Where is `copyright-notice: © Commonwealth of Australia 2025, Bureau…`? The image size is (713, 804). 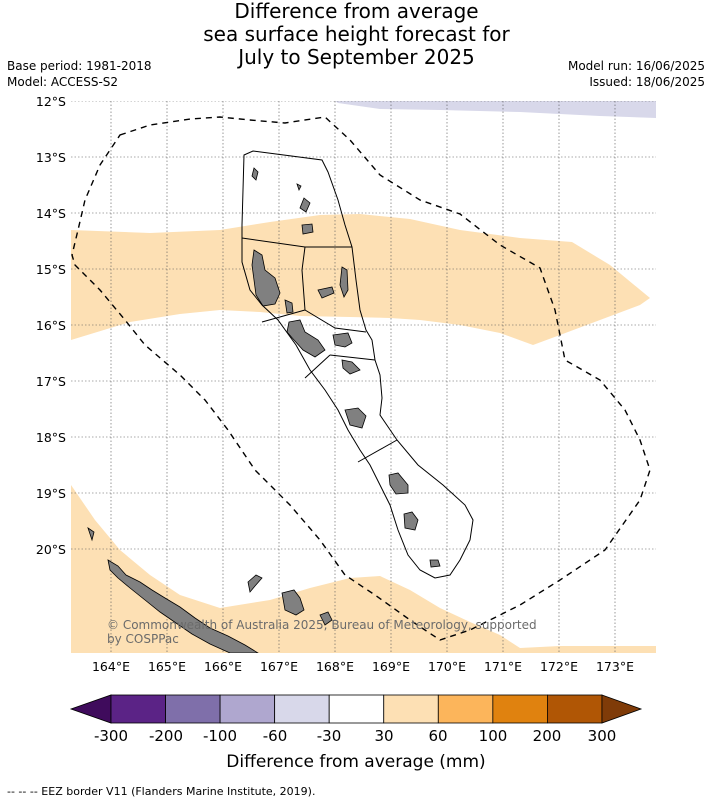
copyright-notice: © Commonwealth of Australia 2025, Bureau… is located at coordinates (322, 632).